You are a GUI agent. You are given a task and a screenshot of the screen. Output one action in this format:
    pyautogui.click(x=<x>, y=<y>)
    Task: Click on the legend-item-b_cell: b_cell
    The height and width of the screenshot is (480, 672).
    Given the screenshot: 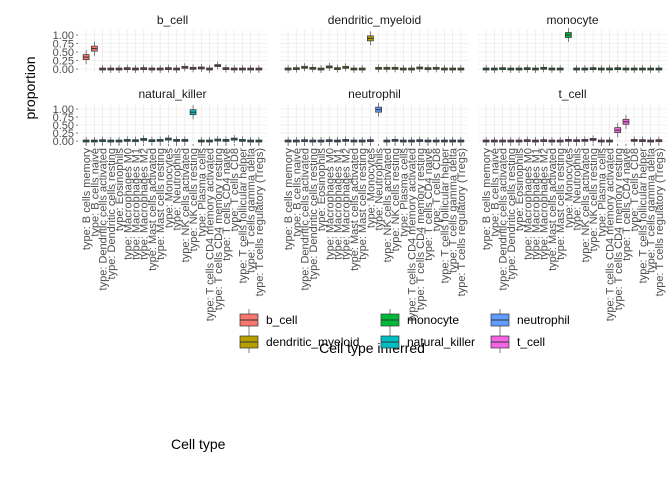 What is the action you would take?
    pyautogui.click(x=268, y=320)
    